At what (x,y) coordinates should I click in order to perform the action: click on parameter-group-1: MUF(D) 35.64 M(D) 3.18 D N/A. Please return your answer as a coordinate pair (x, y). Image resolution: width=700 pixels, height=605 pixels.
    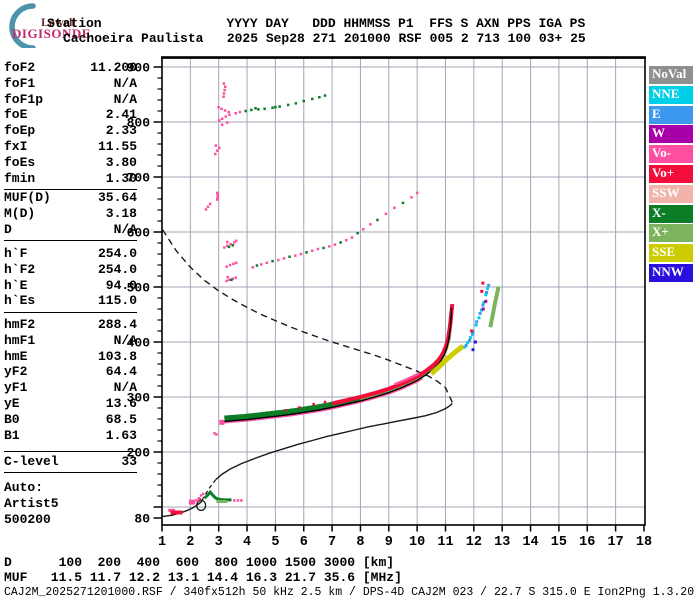
    Looking at the image, I should click on (70, 216).